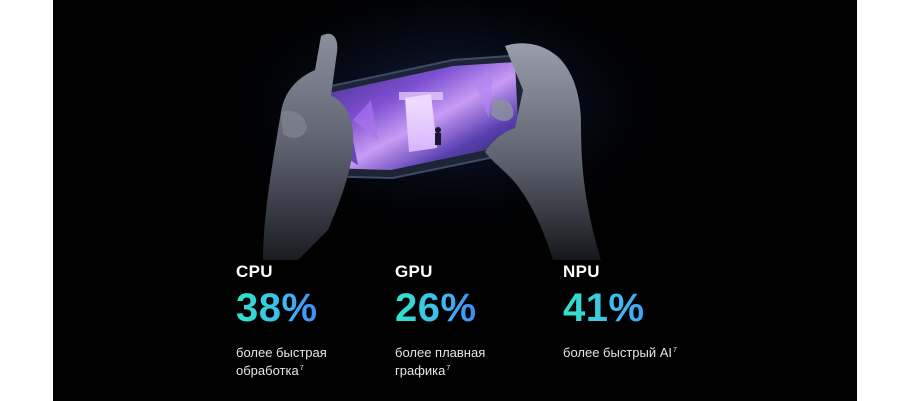 This screenshot has width=910, height=401. What do you see at coordinates (581, 271) in the screenshot?
I see `stat-label: NPU` at bounding box center [581, 271].